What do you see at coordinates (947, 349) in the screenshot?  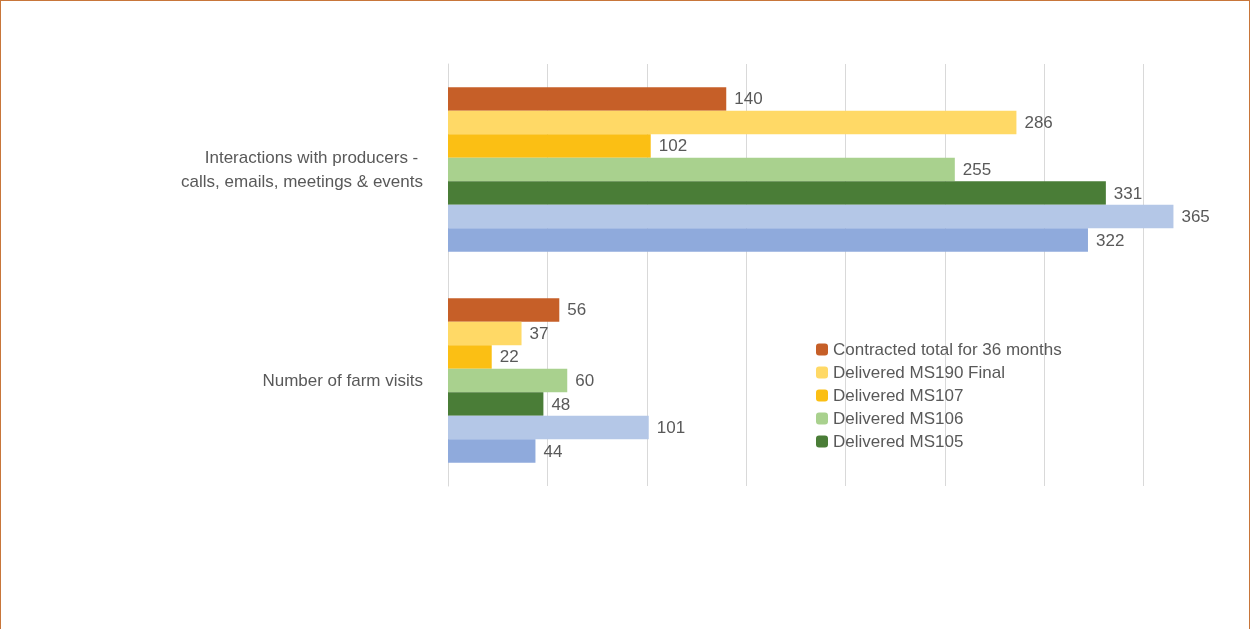 I see `legend-label: Contracted total for 36 months` at bounding box center [947, 349].